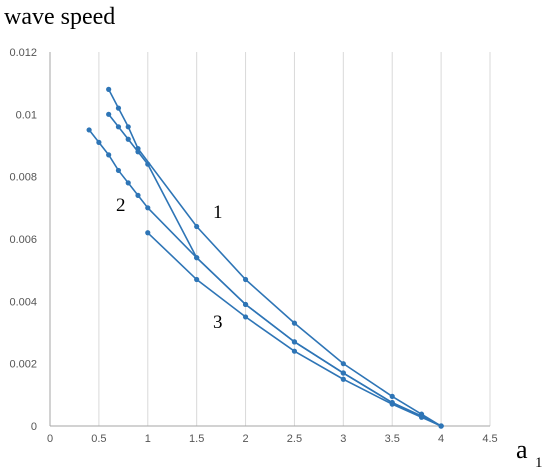  What do you see at coordinates (522, 449) in the screenshot?
I see `x-axis-title: a` at bounding box center [522, 449].